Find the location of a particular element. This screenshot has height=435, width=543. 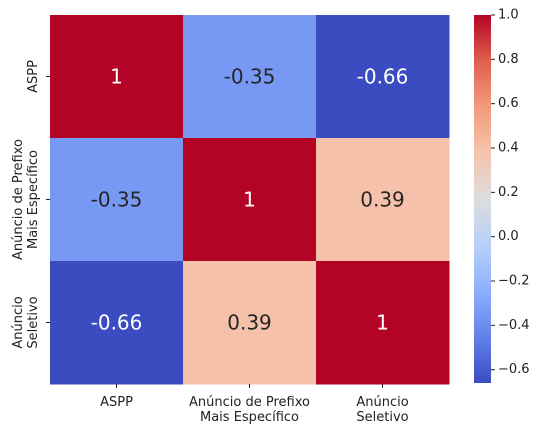

colorbar: 1.0 0.8 0.6 0.4 0.2 0.0 −0.2 −0.4 −0.6 is located at coordinates (502, 196).